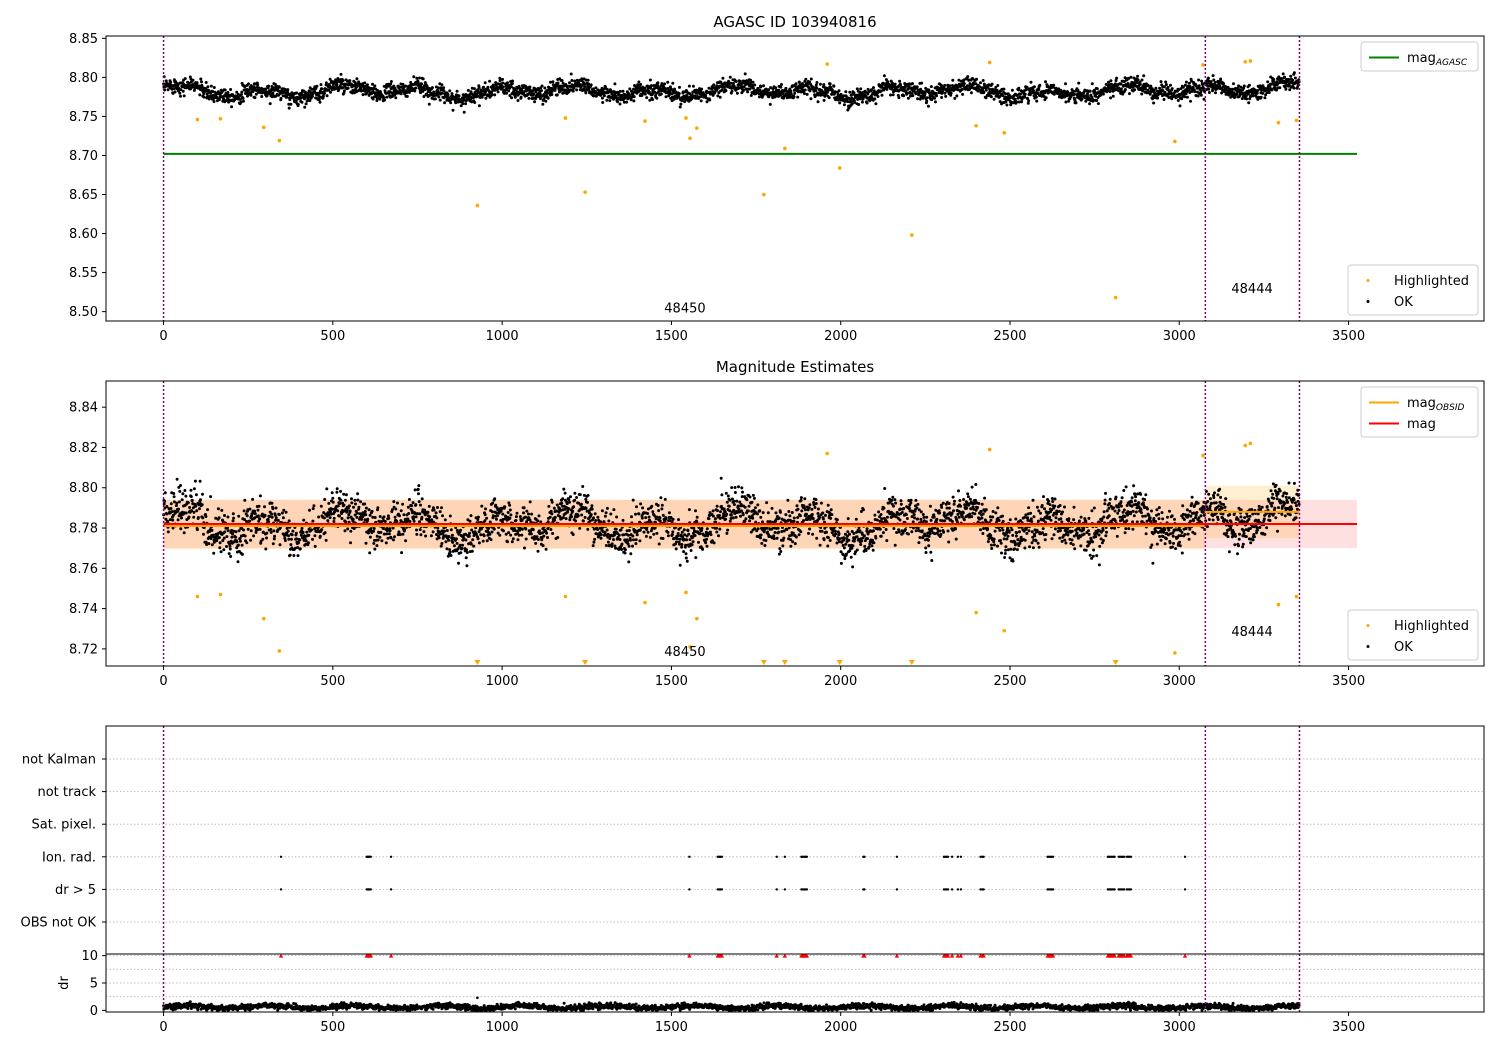 This screenshot has height=1050, width=1500. Describe the element at coordinates (83, 312) in the screenshot. I see `top-ytick-label: 8.50` at that location.